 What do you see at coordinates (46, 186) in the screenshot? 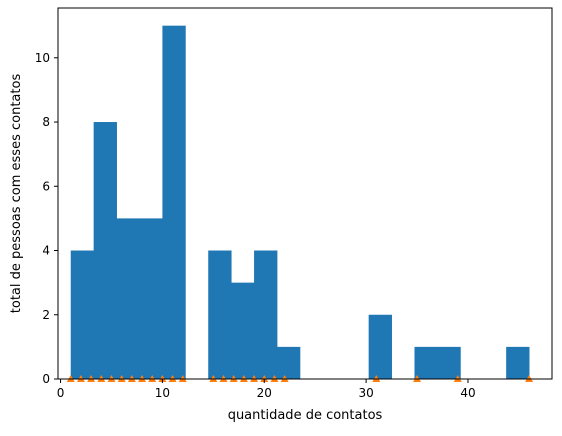
I see `y-tick-label: 6` at bounding box center [46, 186].